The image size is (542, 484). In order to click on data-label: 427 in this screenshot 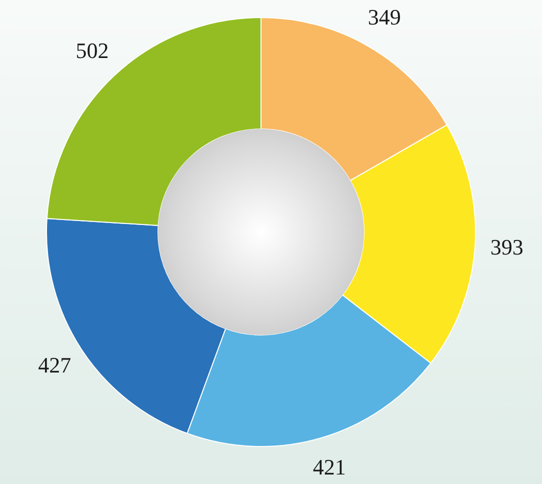, I will do `click(55, 365)`.